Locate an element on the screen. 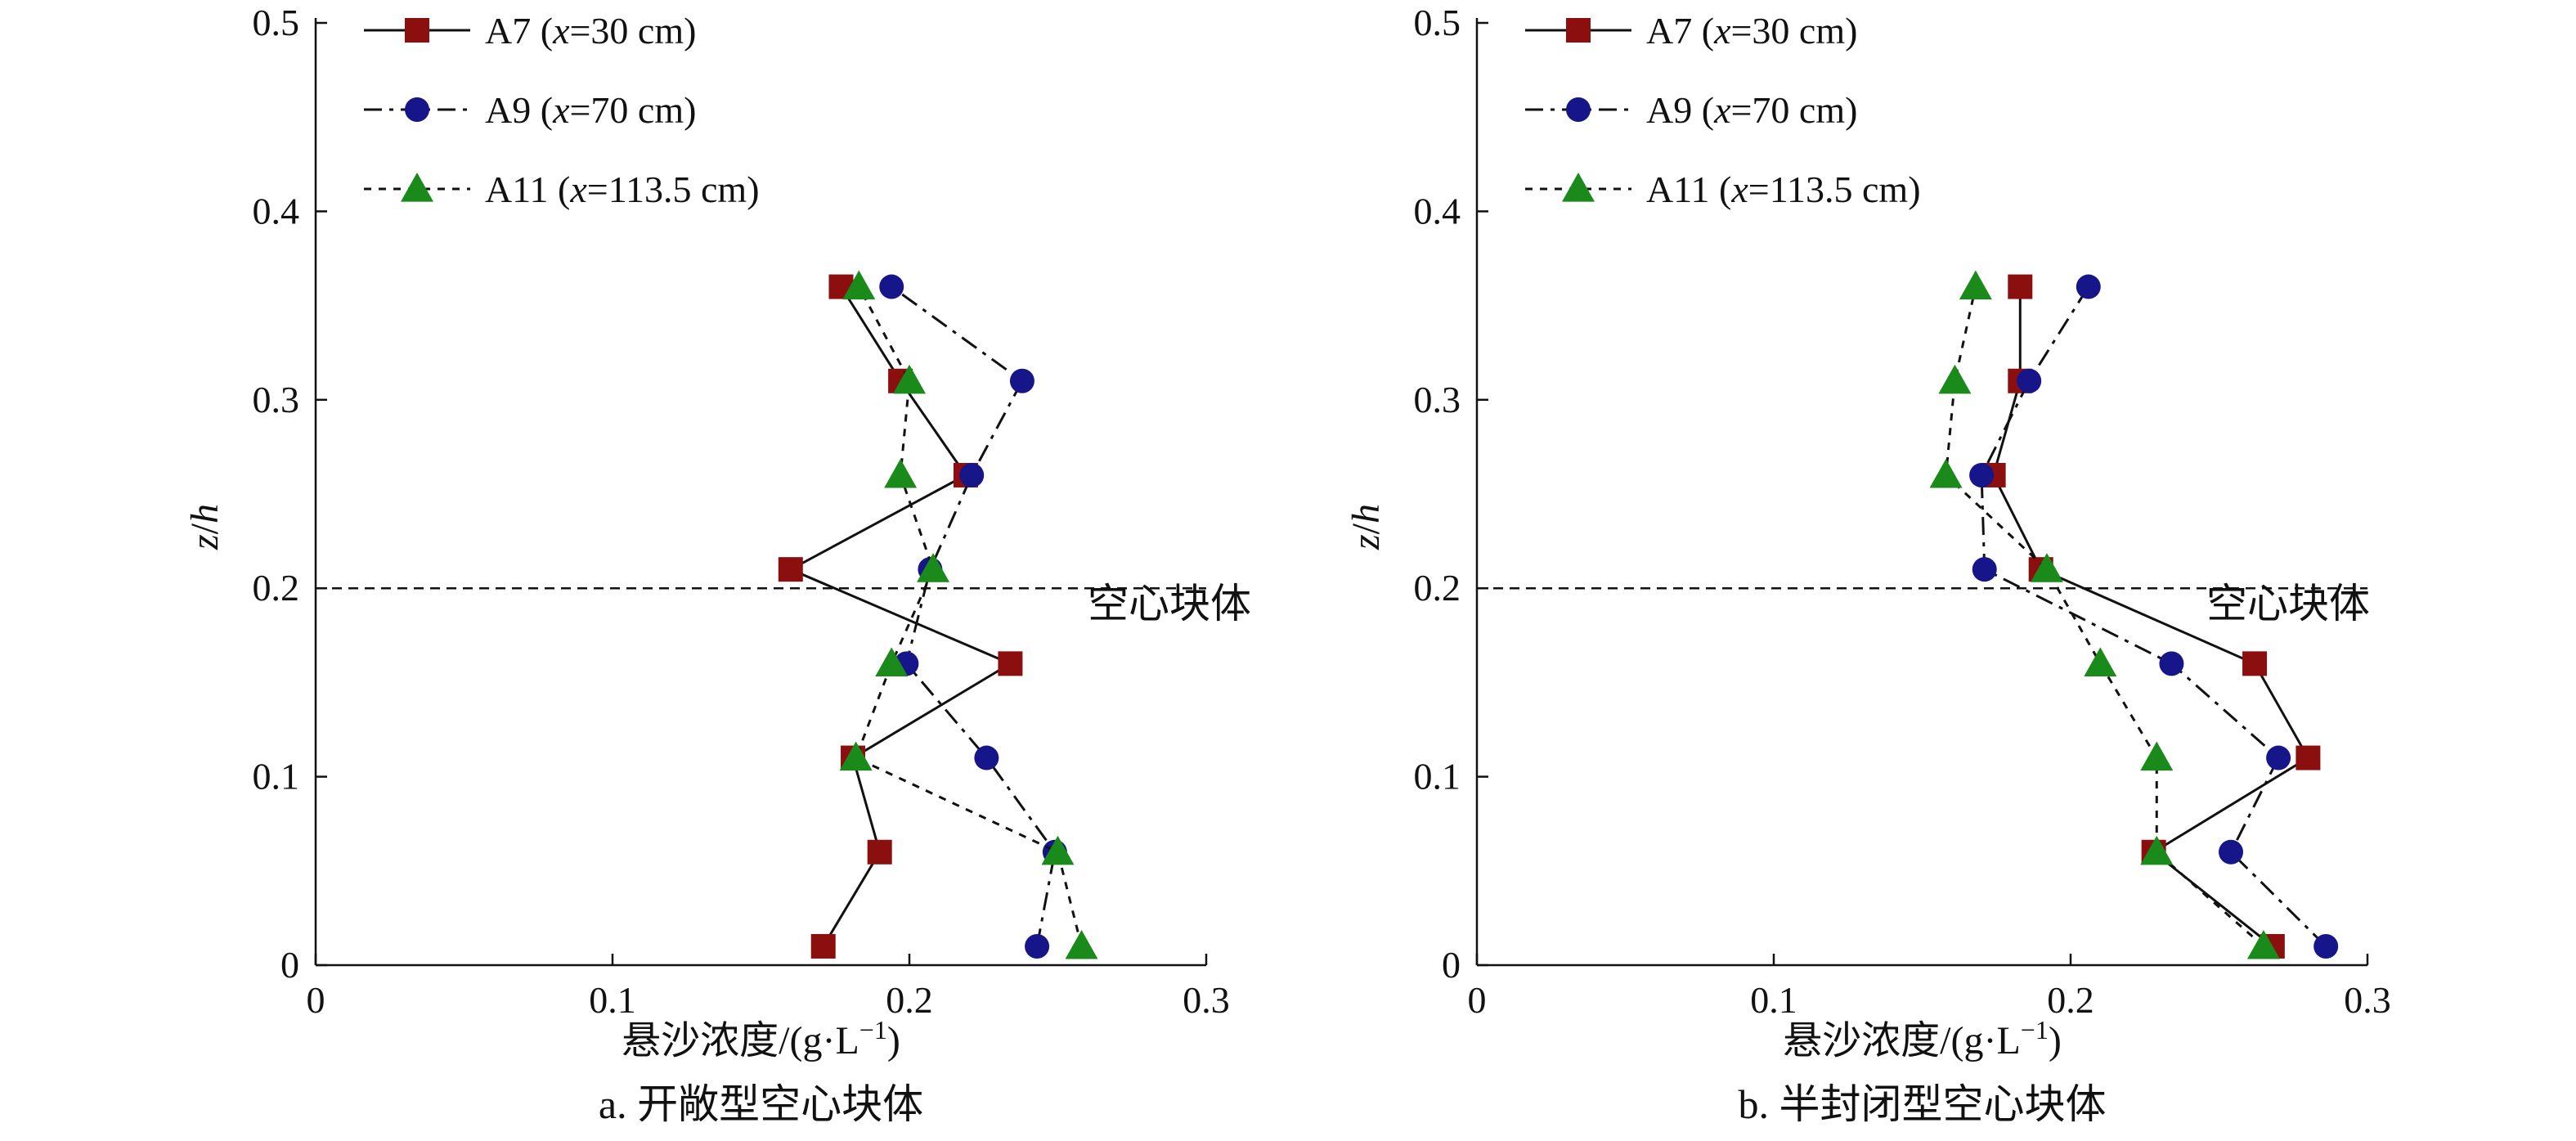 This screenshot has height=1141, width=2576. series-A7 is located at coordinates (900, 616).